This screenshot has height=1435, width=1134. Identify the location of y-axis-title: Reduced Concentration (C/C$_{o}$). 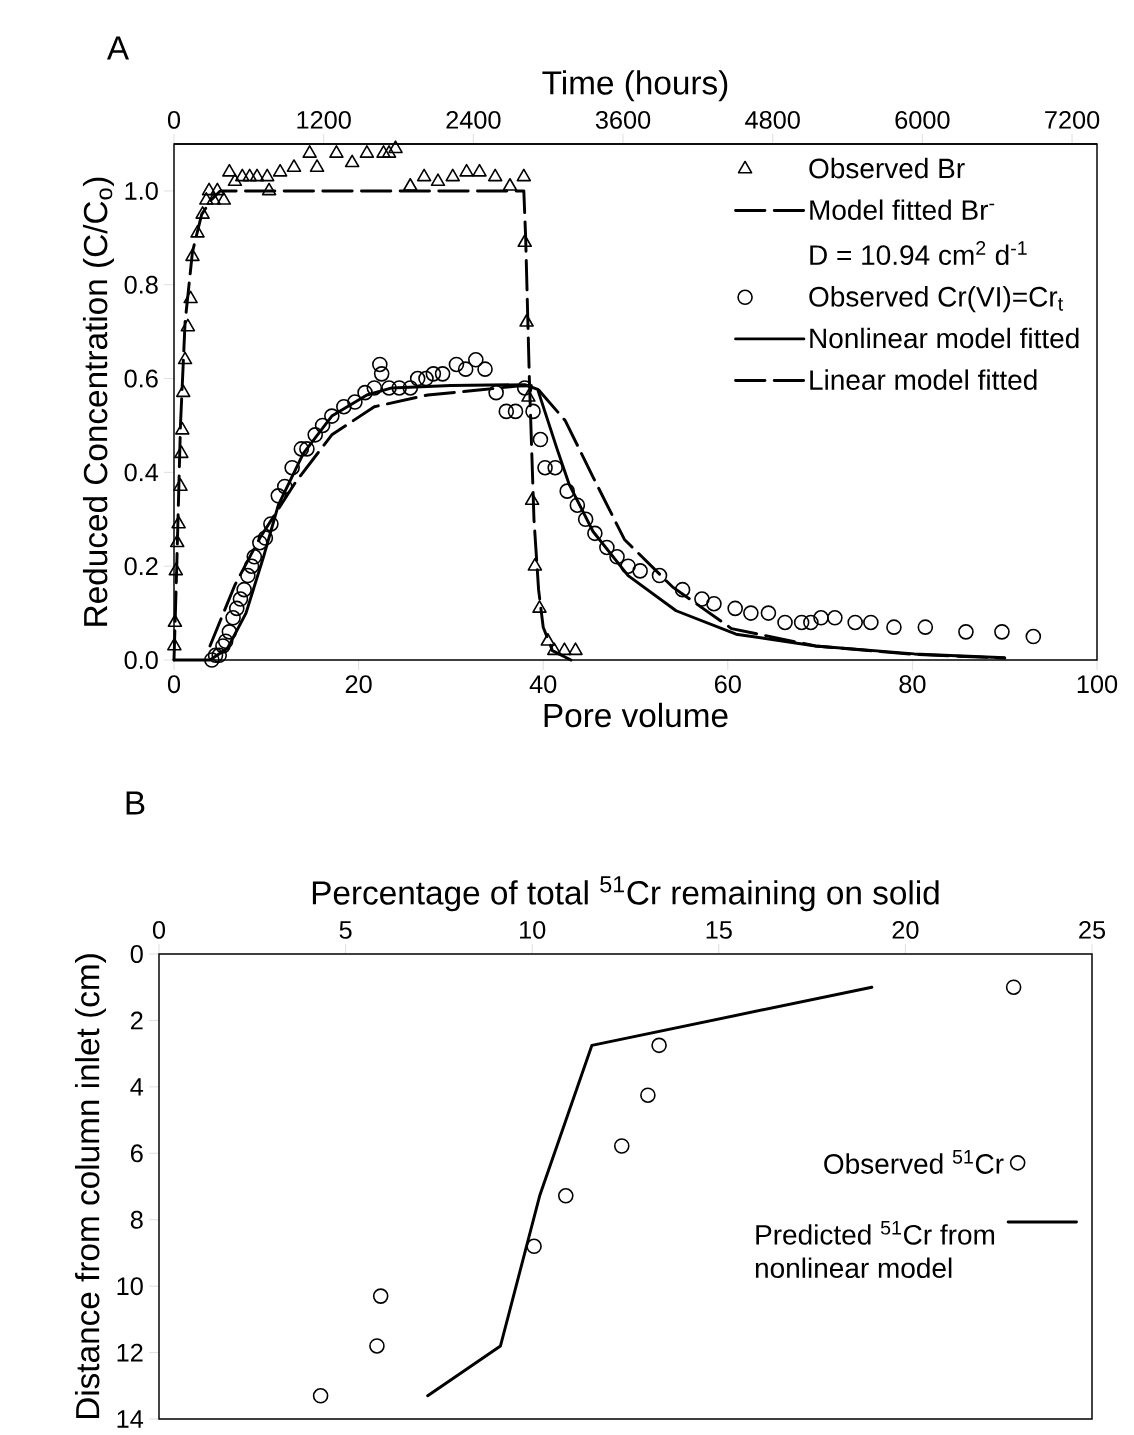
(98, 401).